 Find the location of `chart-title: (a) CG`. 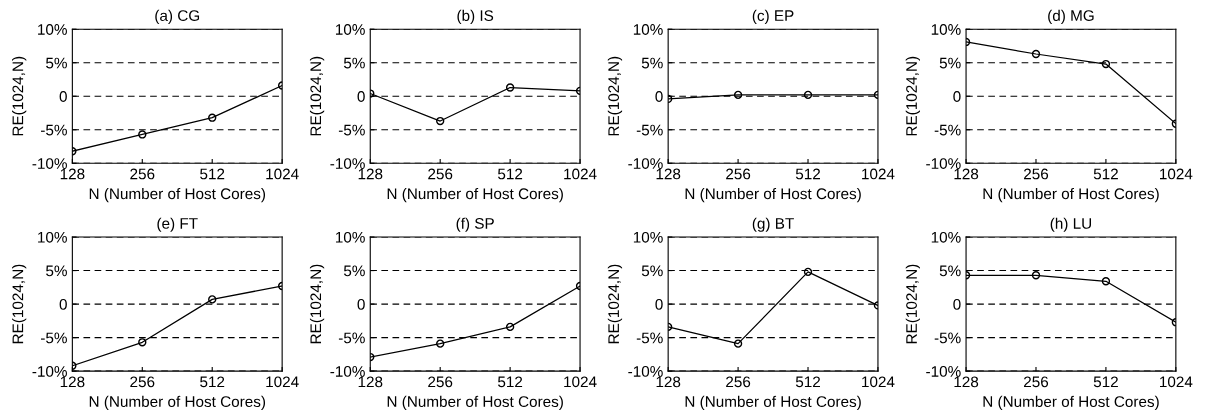

chart-title: (a) CG is located at coordinates (177, 17).